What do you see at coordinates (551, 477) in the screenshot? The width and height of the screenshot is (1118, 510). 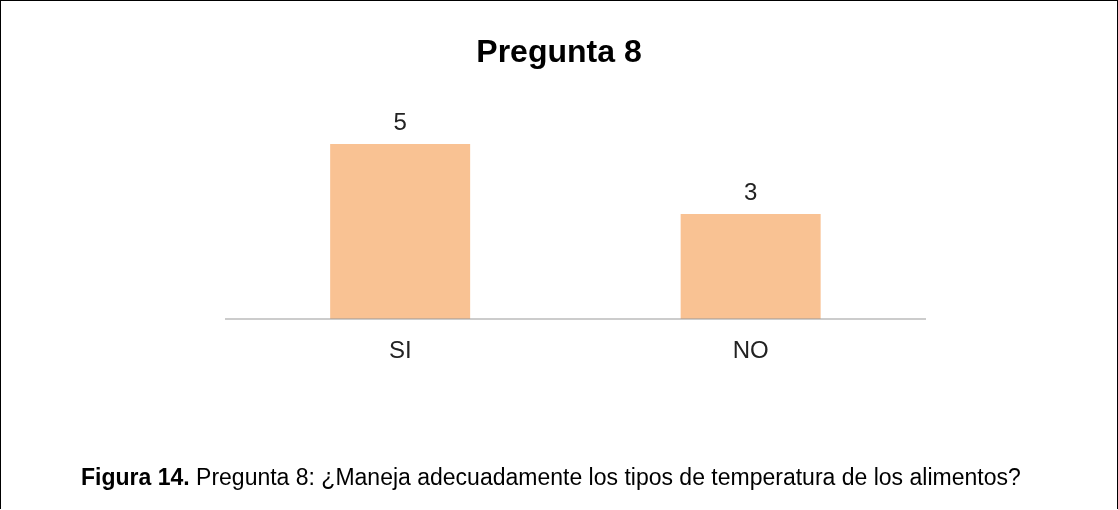 I see `text: Figura 14. Pregunta 8: ¿Maneja adecuadamente los tipos de temperatura de los alimentos?` at bounding box center [551, 477].